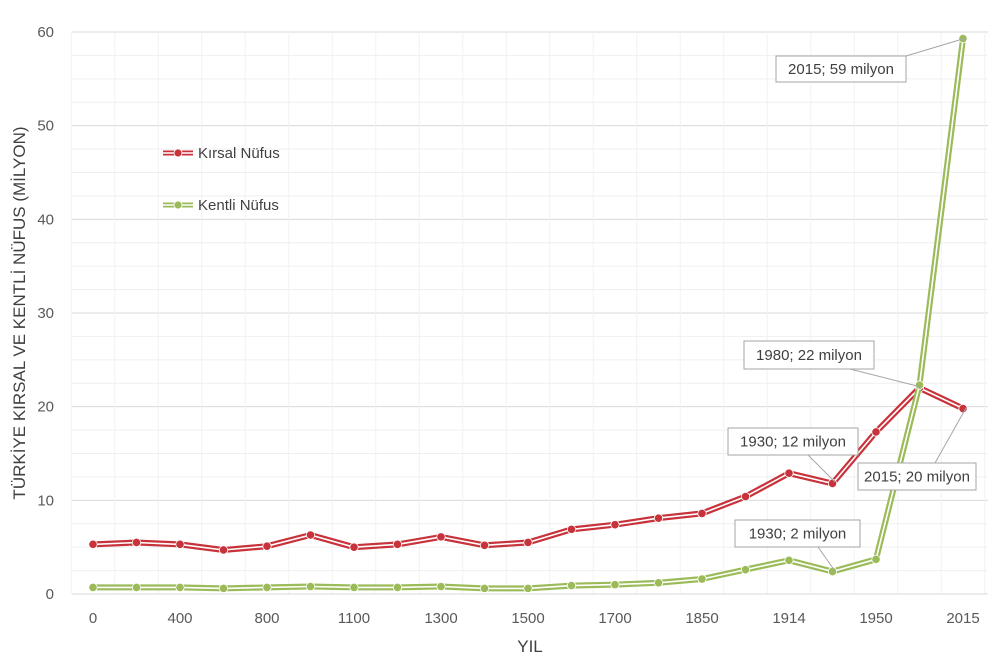  I want to click on x-tick-label: 2015, so click(962, 618).